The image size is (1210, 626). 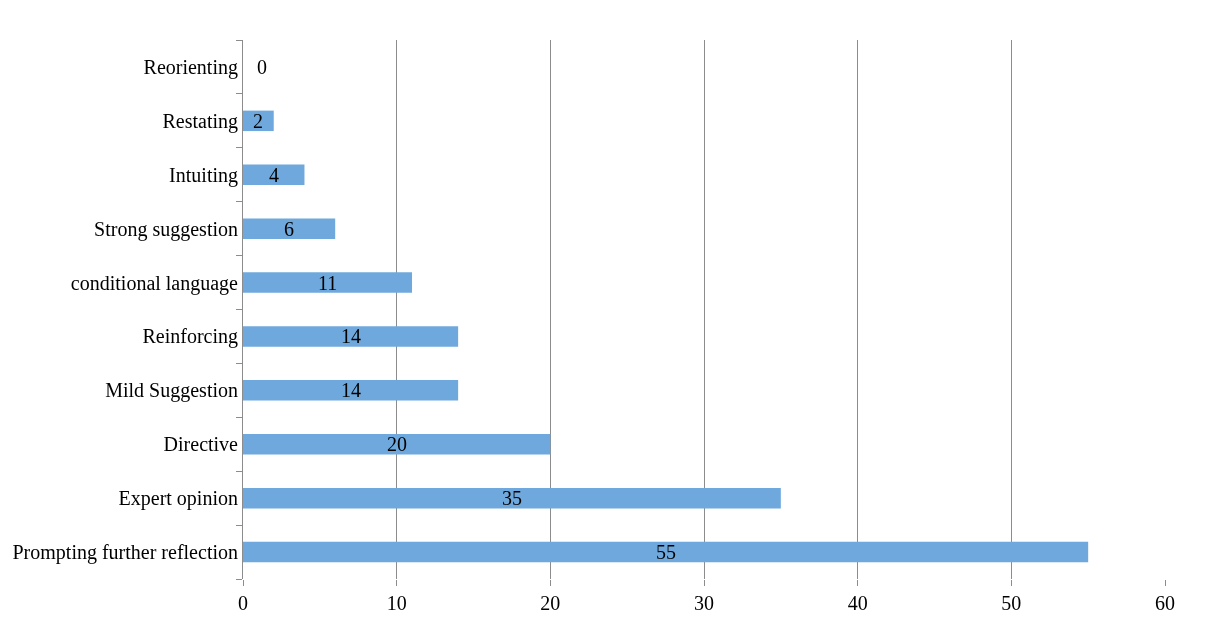 What do you see at coordinates (200, 121) in the screenshot?
I see `y-tick-label: Restating` at bounding box center [200, 121].